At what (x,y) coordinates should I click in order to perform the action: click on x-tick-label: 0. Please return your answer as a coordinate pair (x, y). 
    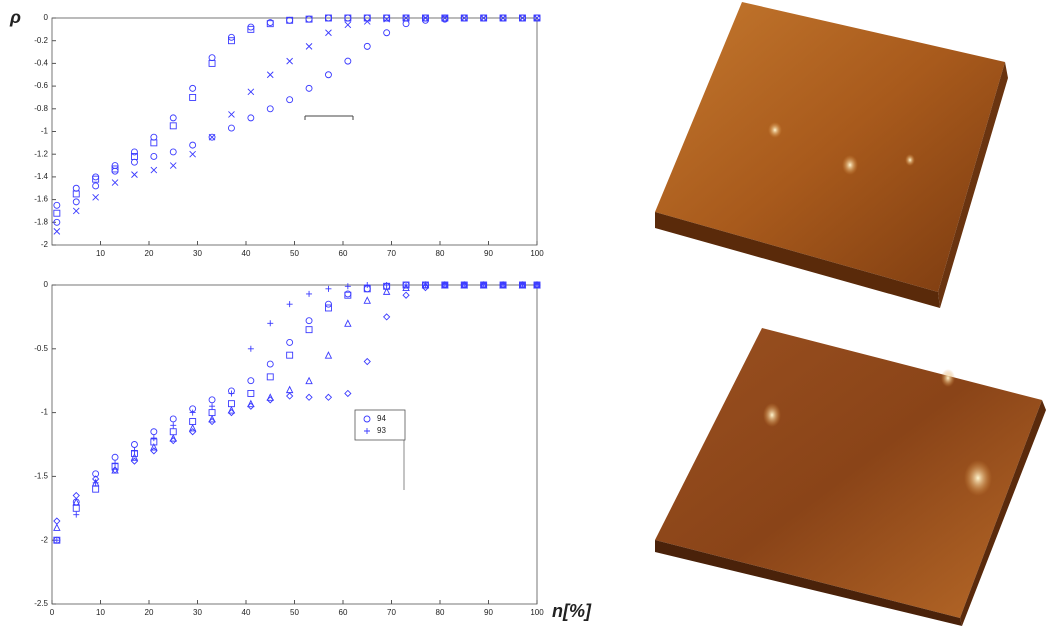
    Looking at the image, I should click on (52, 612).